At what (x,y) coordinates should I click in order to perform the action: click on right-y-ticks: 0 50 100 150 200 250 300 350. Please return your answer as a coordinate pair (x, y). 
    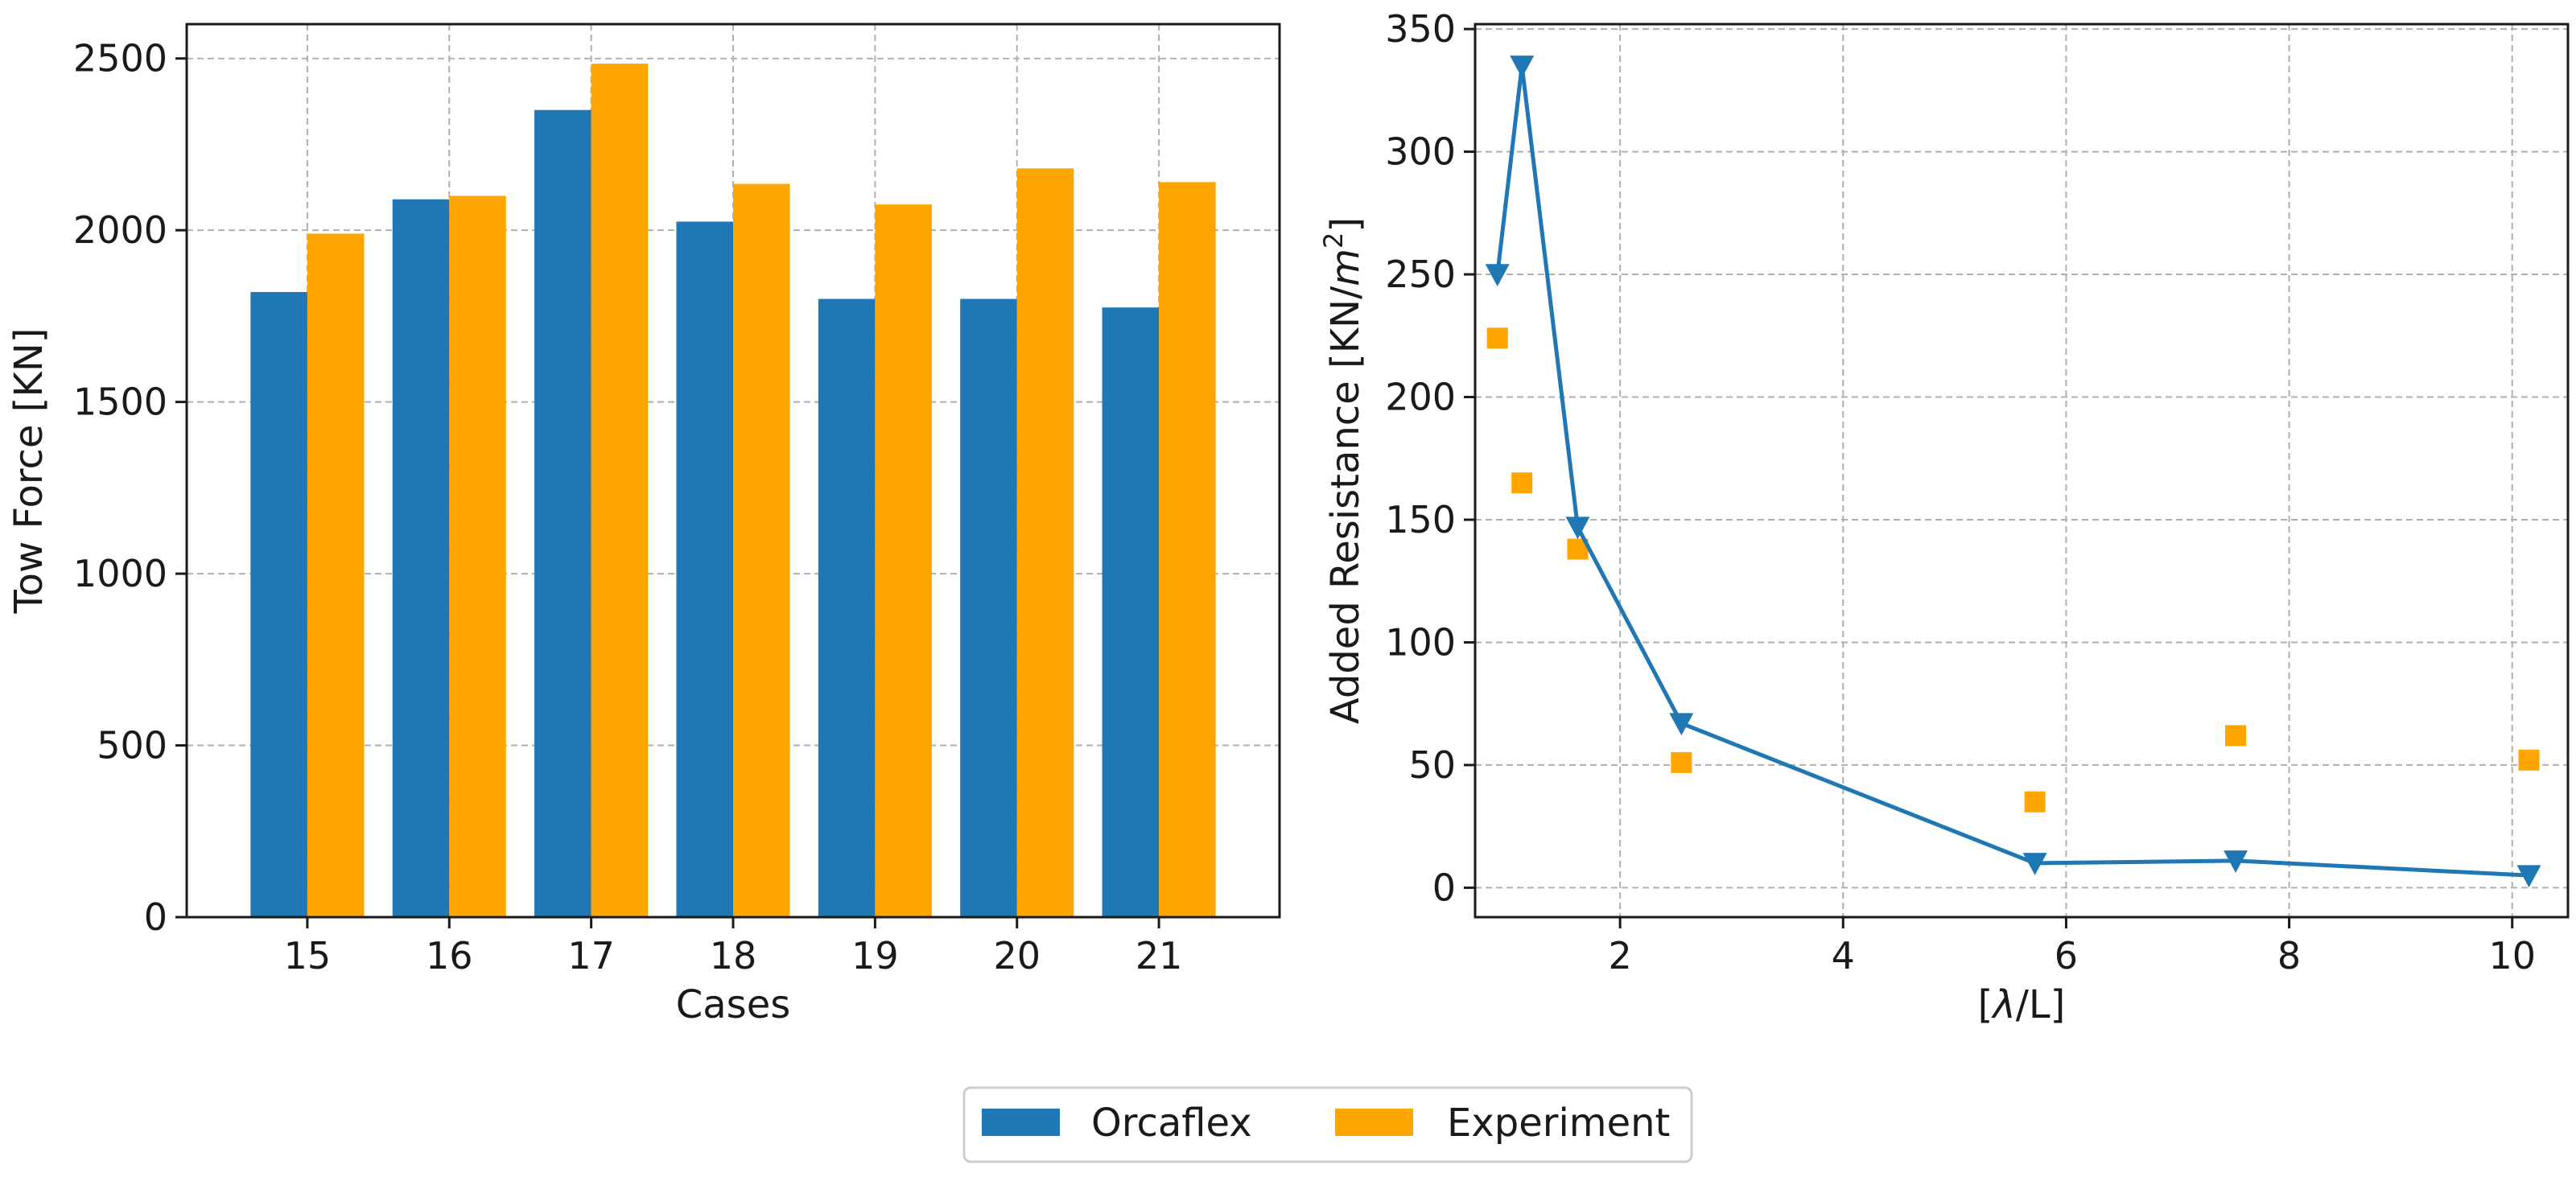
    Looking at the image, I should click on (1430, 458).